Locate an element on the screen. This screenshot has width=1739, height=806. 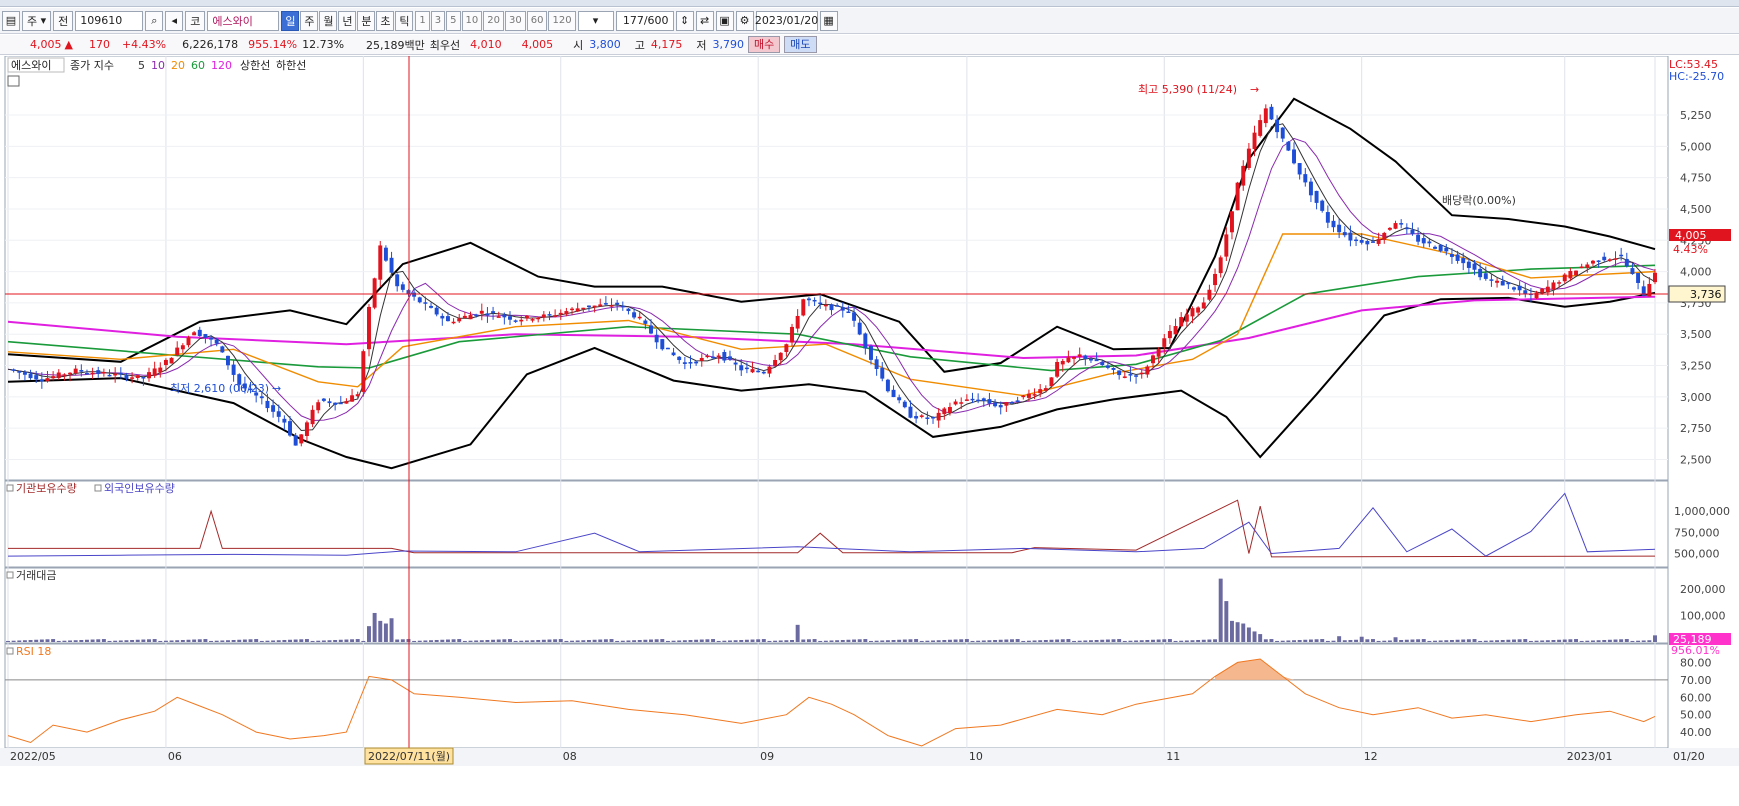
period-tab-0: 일 is located at coordinates (290, 20).